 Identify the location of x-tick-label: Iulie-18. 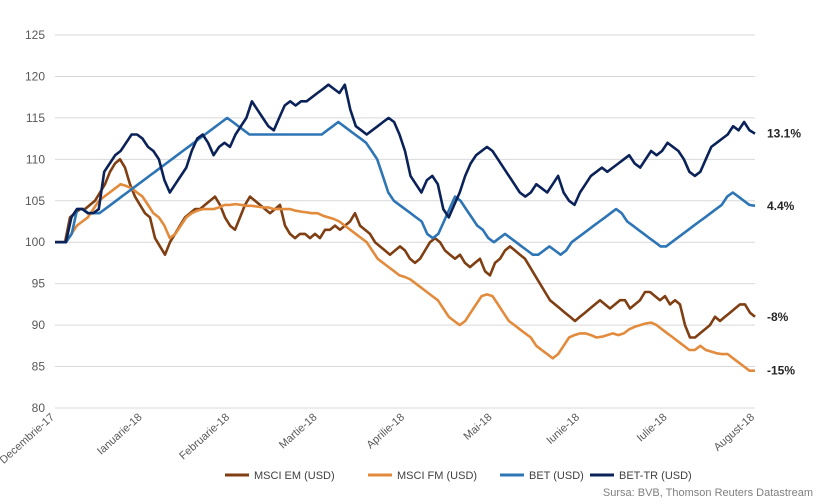
(652, 427).